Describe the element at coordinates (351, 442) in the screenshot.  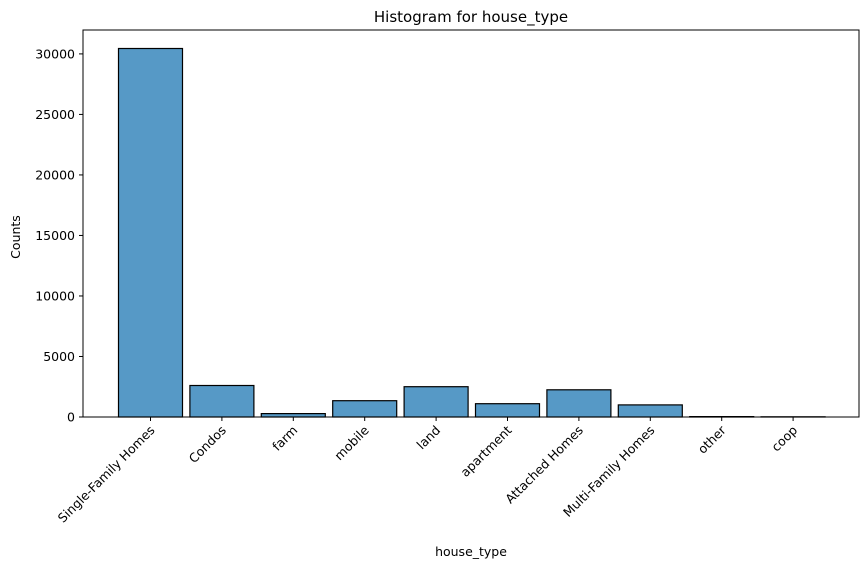
I see `x-tick-label: mobile` at that location.